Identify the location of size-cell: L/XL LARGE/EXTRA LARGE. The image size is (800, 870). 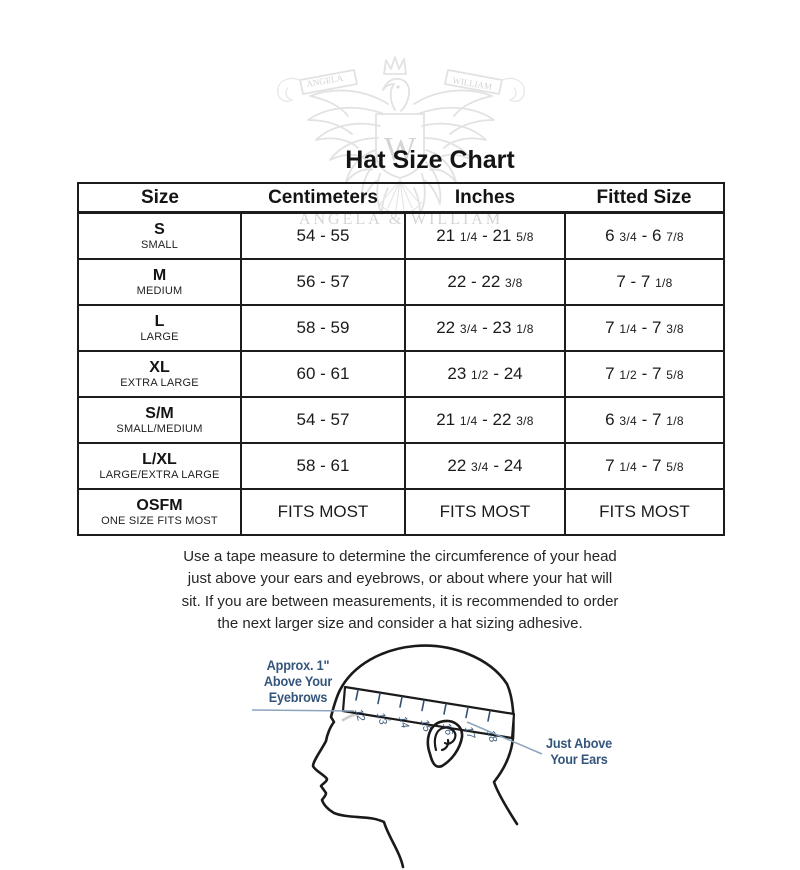
(159, 466).